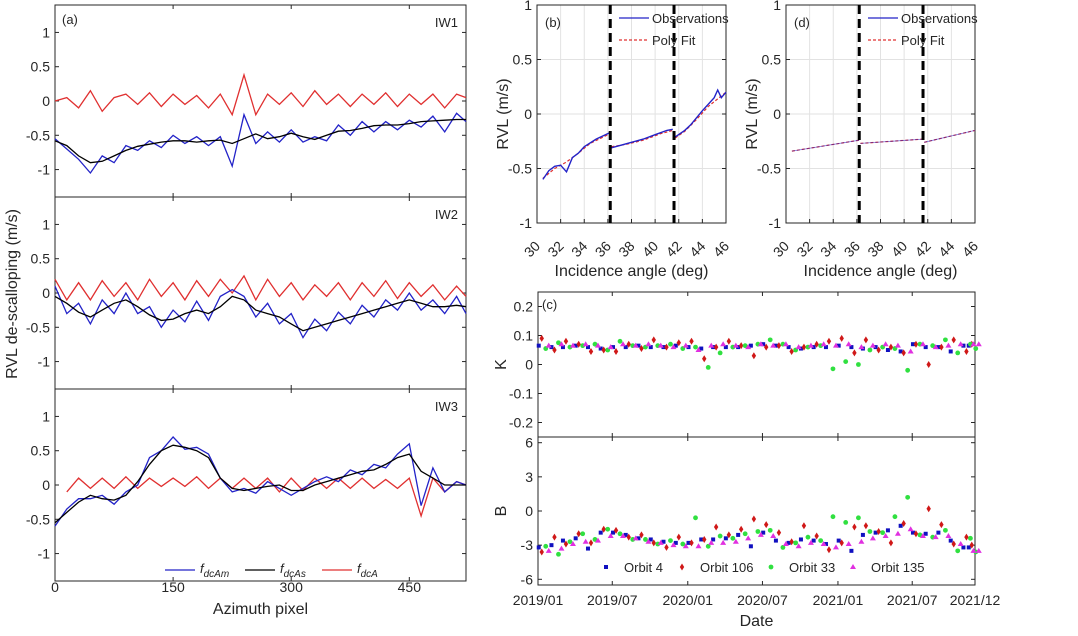 This screenshot has height=636, width=1078. Describe the element at coordinates (631, 114) in the screenshot. I see `plot-area` at that location.